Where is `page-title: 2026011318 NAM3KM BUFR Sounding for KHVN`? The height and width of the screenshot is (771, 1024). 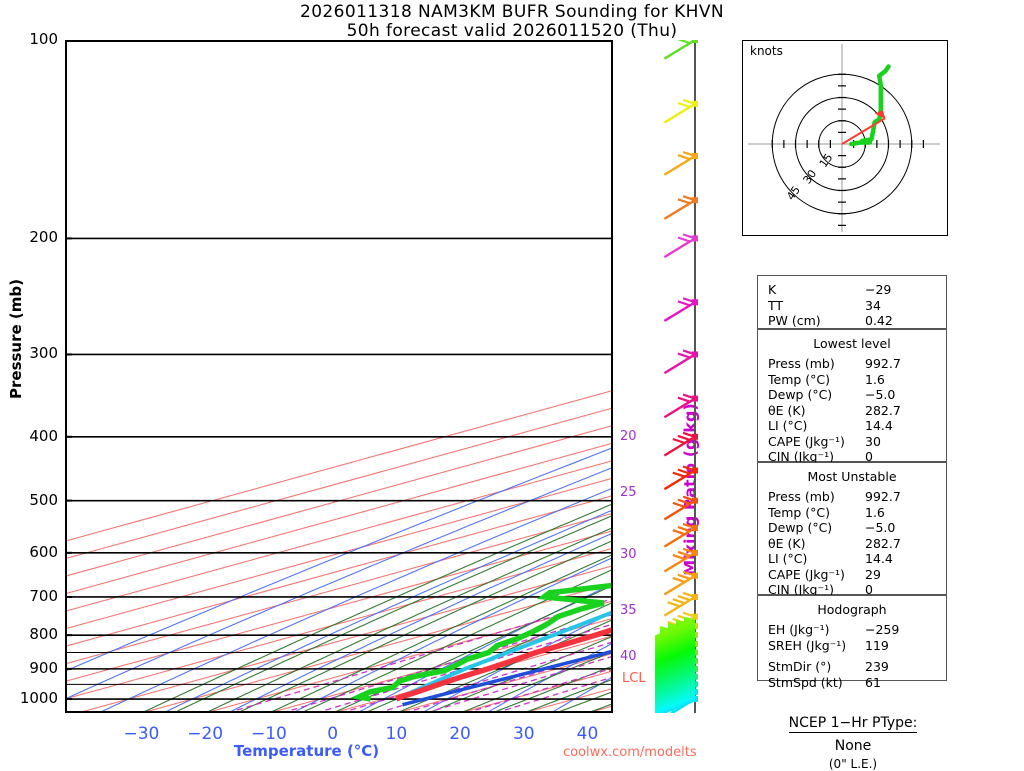
page-title: 2026011318 NAM3KM BUFR Sounding for KHVN is located at coordinates (512, 12).